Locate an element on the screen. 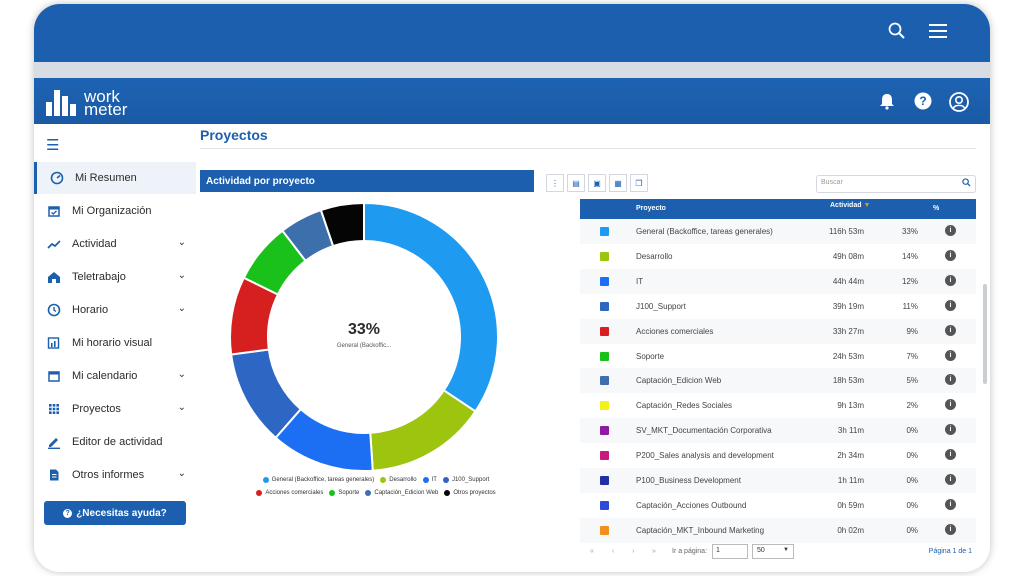 The width and height of the screenshot is (1024, 576). donut-chart is located at coordinates (364, 336).